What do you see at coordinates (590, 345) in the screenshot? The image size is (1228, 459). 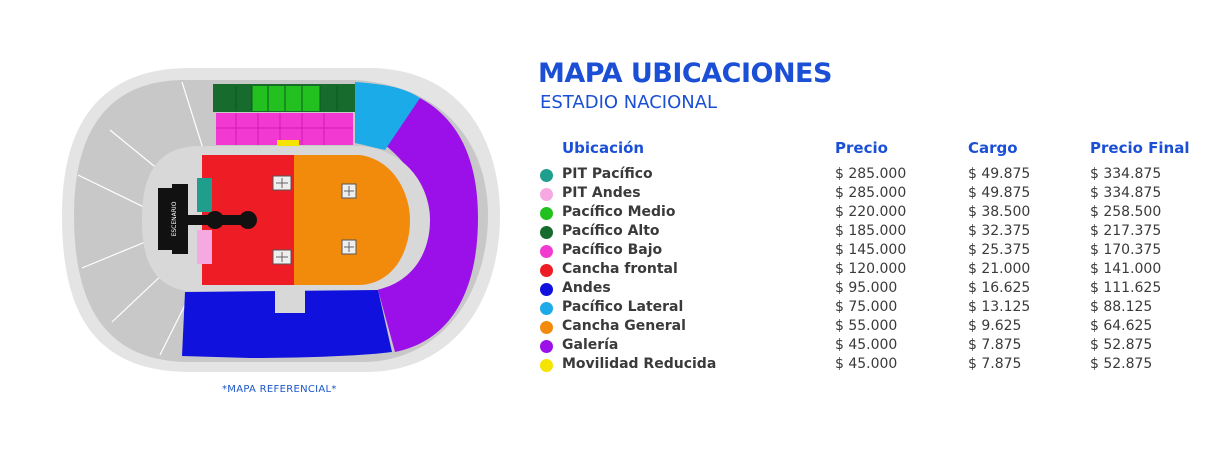 I see `zone-name: Galería` at bounding box center [590, 345].